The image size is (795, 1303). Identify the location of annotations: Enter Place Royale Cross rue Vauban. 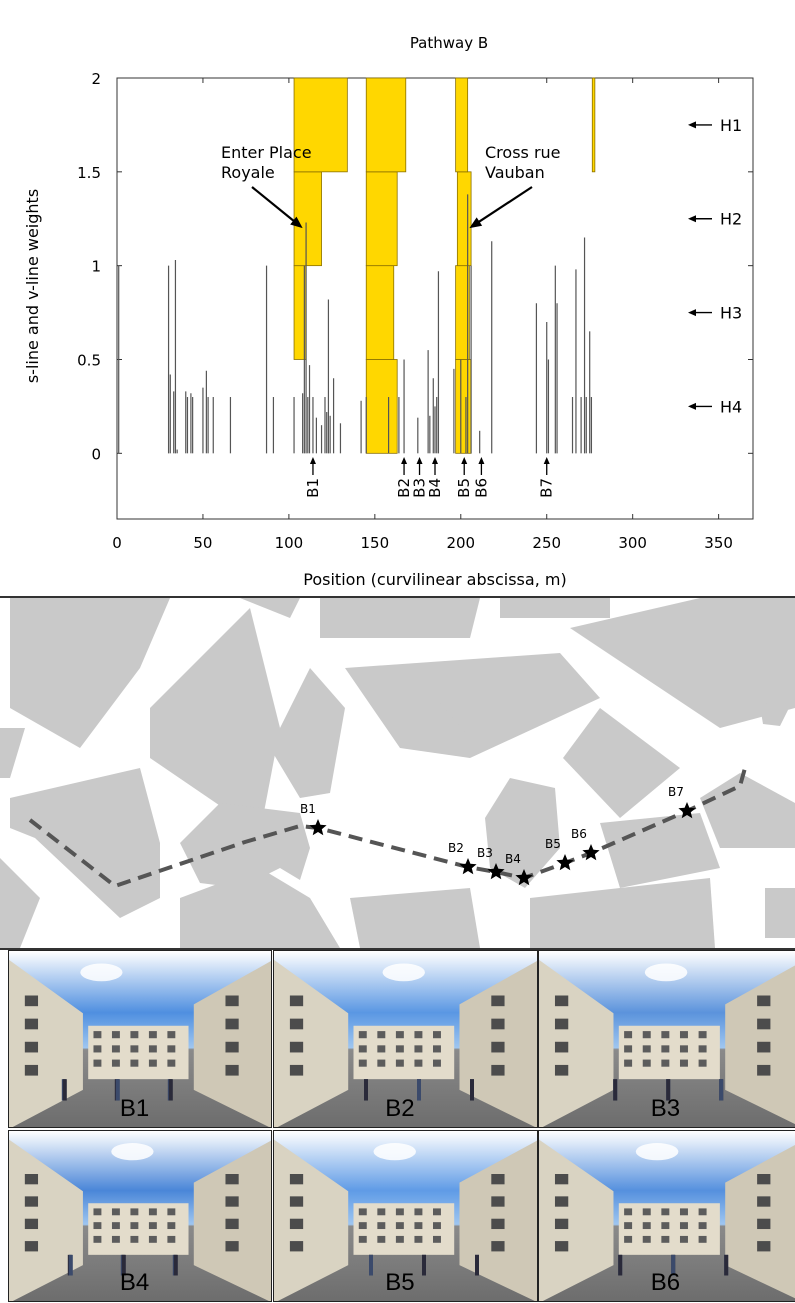
(391, 186).